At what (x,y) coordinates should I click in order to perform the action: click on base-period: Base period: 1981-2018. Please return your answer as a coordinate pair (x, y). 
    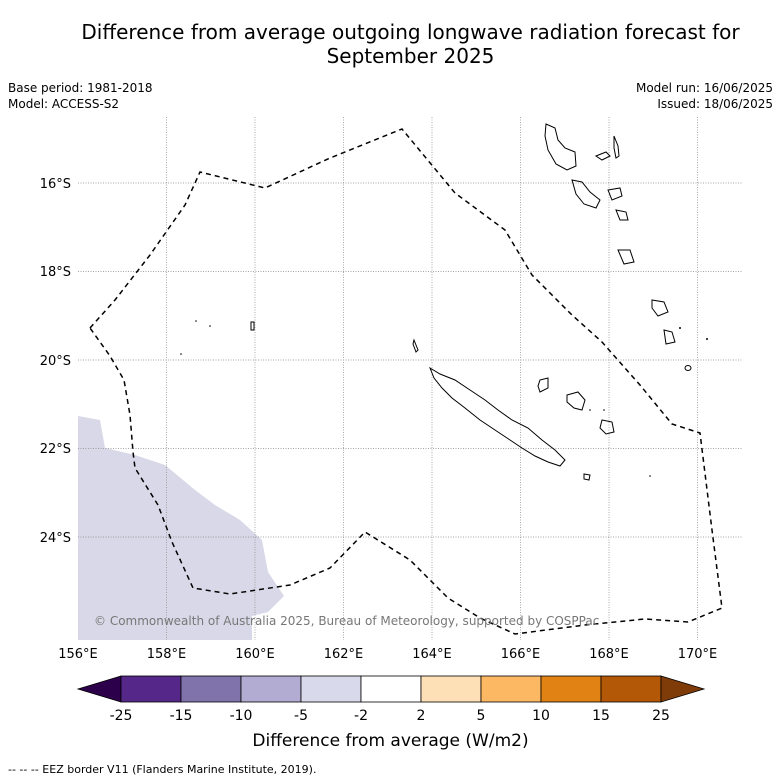
    Looking at the image, I should click on (80, 88).